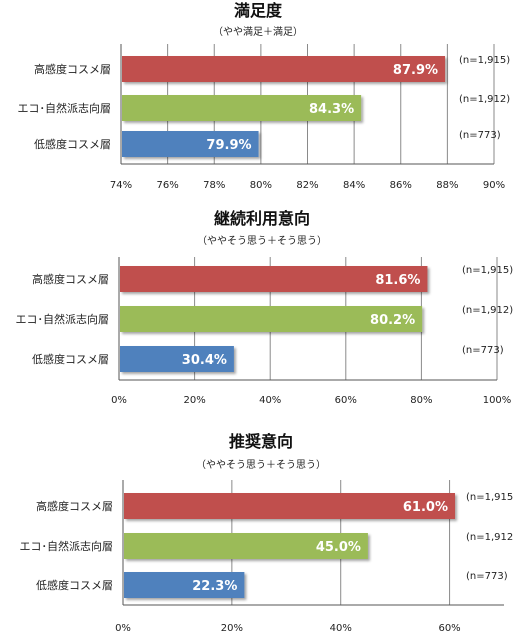  I want to click on x-tick-label: 86%, so click(401, 185).